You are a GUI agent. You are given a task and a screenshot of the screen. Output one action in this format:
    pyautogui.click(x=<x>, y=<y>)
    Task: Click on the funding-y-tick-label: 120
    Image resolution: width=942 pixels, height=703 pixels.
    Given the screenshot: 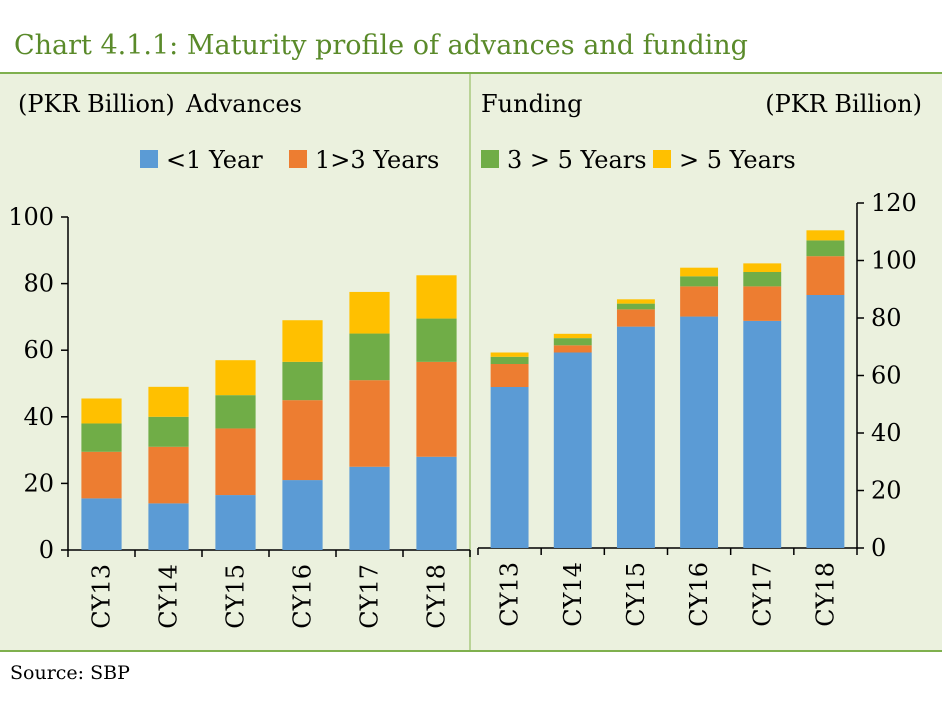 What is the action you would take?
    pyautogui.click(x=894, y=203)
    